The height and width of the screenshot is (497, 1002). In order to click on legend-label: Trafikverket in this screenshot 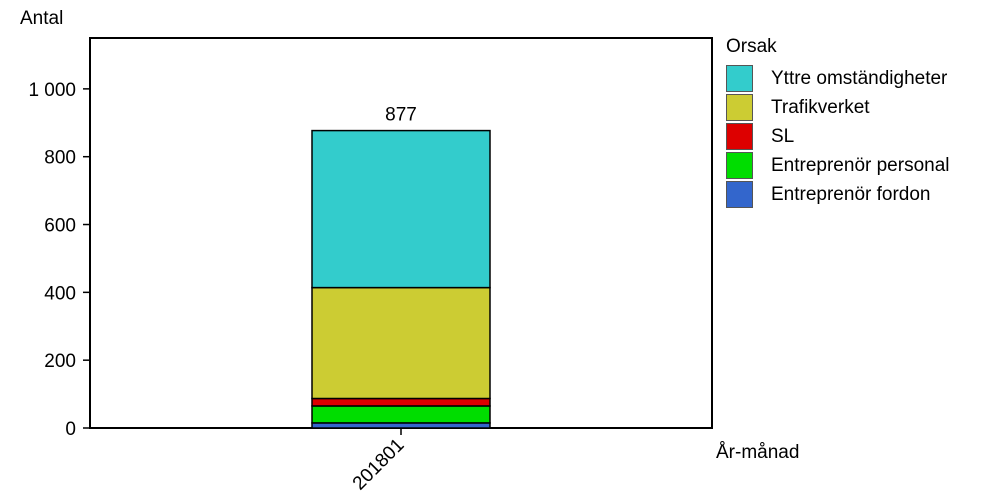, I will do `click(820, 107)`.